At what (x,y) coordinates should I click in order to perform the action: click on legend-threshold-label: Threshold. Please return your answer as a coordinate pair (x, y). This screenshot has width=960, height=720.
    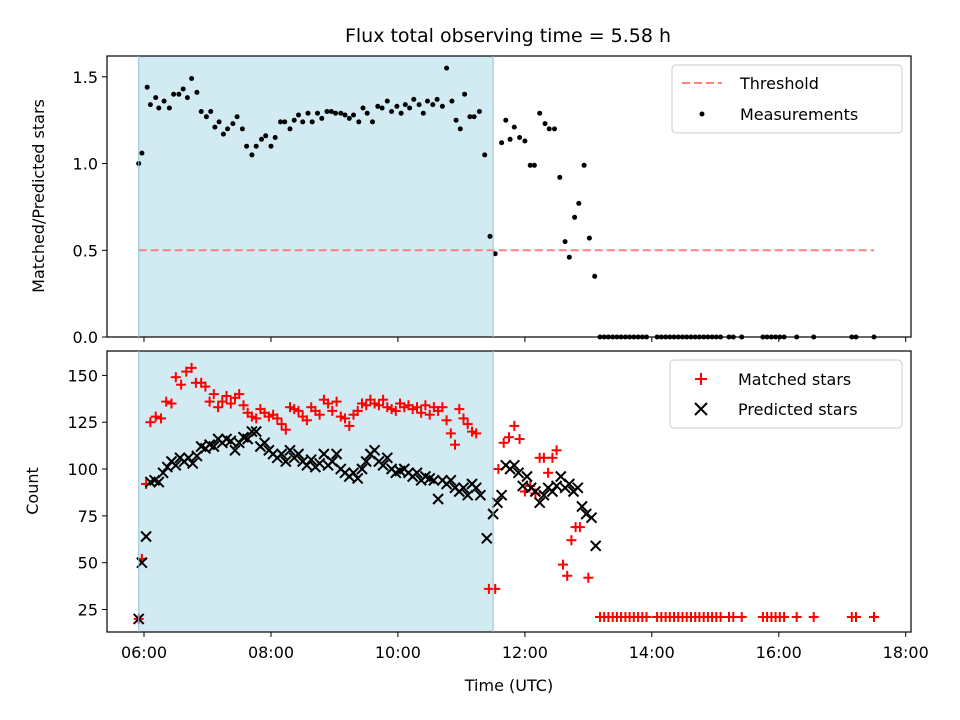
    Looking at the image, I should click on (779, 83).